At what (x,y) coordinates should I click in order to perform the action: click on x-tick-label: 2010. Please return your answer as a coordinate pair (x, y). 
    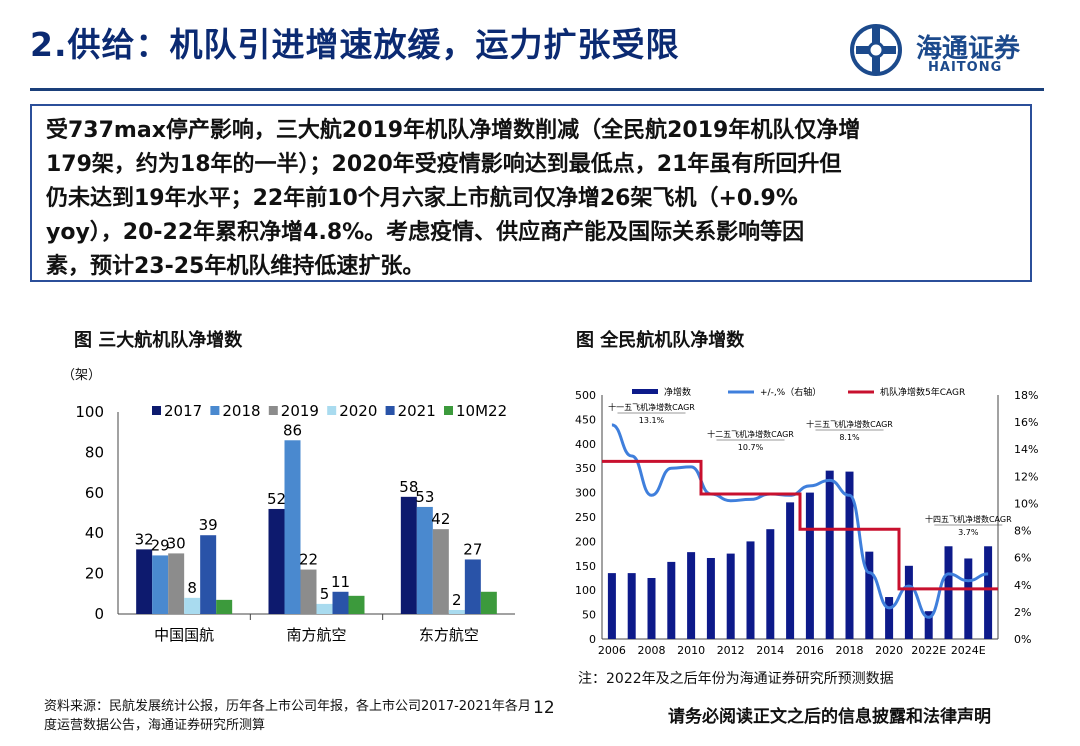
    Looking at the image, I should click on (691, 650).